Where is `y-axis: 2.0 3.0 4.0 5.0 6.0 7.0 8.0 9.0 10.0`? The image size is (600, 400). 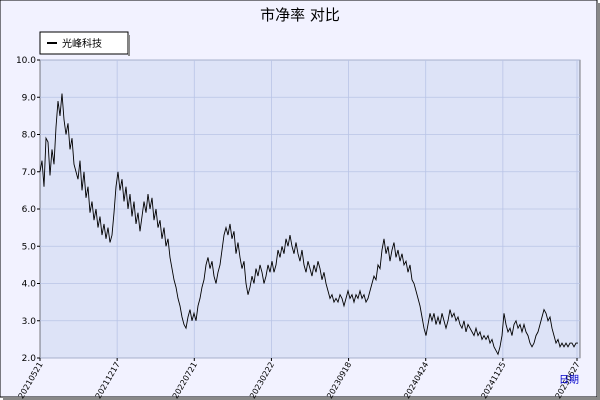
y-axis: 2.0 3.0 4.0 5.0 6.0 7.0 8.0 9.0 10.0 is located at coordinates (28, 210).